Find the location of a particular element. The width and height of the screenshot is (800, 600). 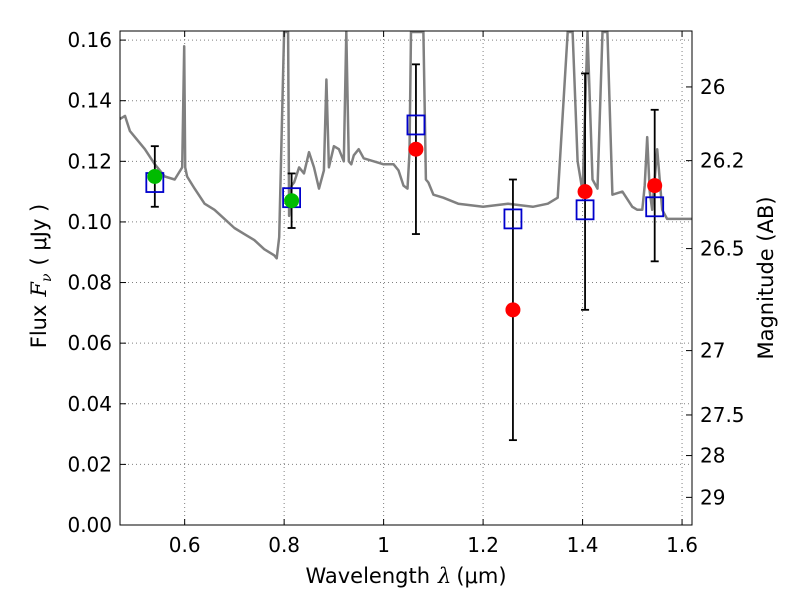

y2-tick-label: 26 is located at coordinates (712, 87).